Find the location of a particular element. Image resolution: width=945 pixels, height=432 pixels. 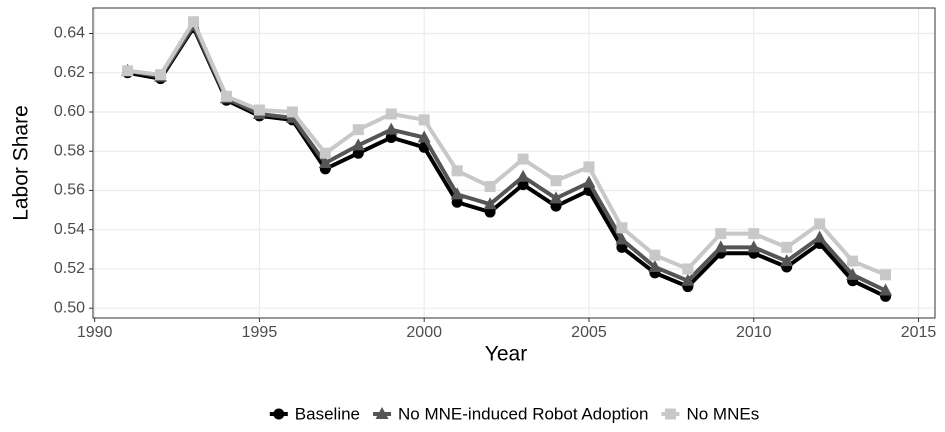

y-axis-title: Labor Share is located at coordinates (21, 163).